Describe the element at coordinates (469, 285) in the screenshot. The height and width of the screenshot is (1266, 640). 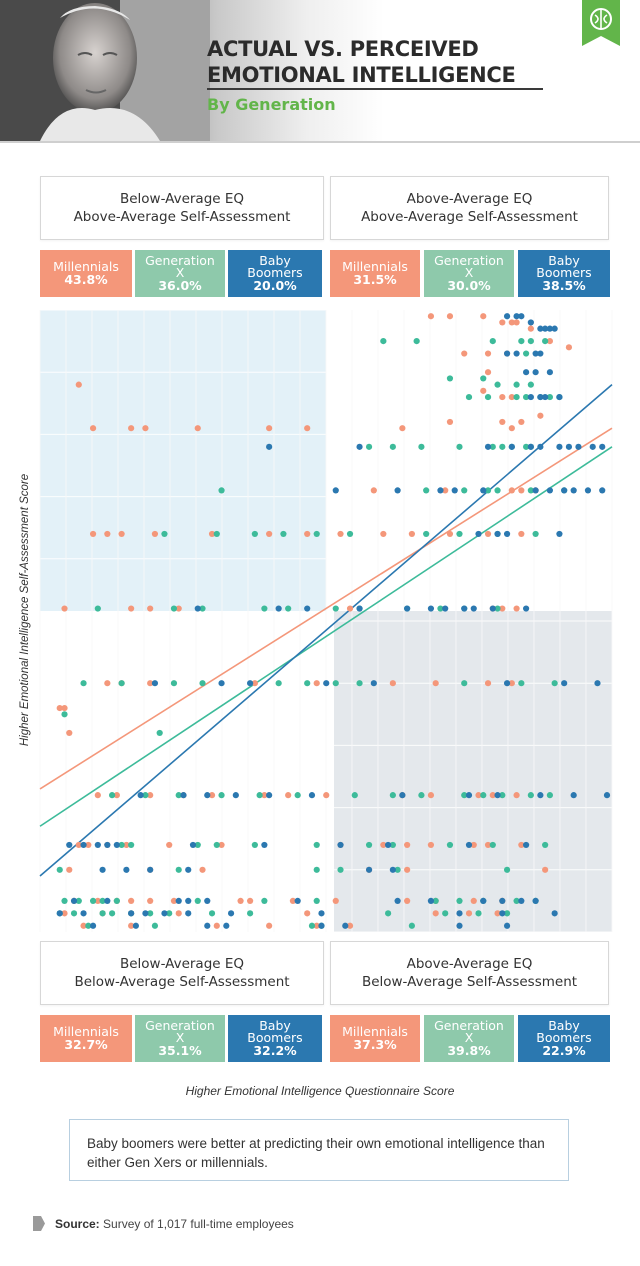
I see `genx-value: 30.0%` at that location.